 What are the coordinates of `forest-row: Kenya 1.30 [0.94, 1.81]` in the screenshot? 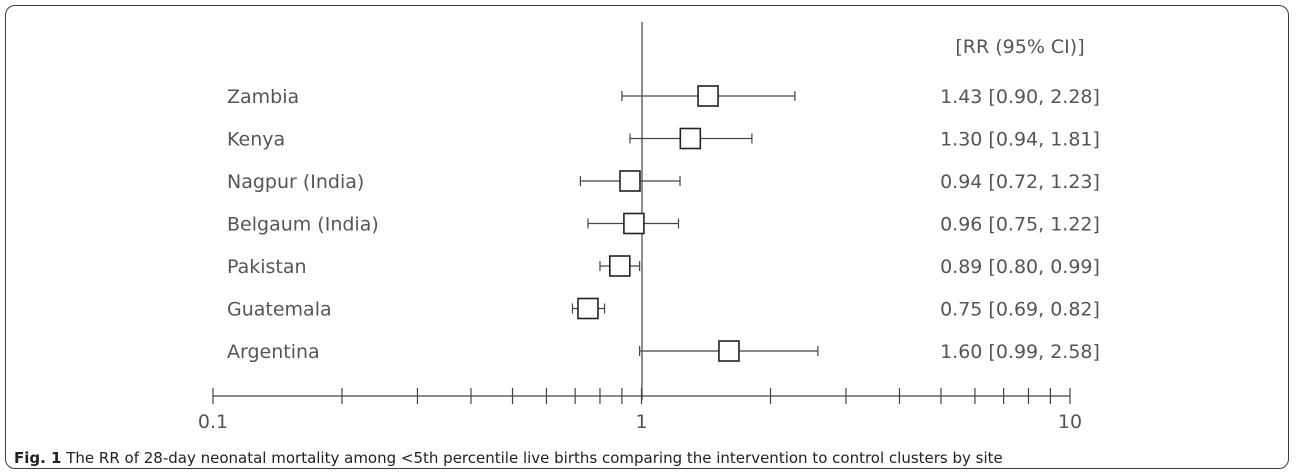 It's located at (663, 139).